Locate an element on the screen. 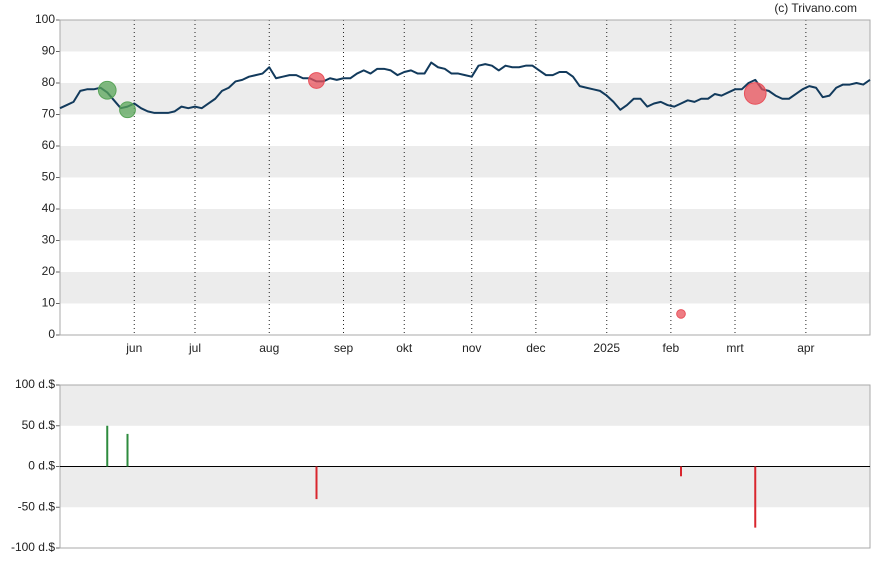  y-tick-label: 80 is located at coordinates (49, 82).